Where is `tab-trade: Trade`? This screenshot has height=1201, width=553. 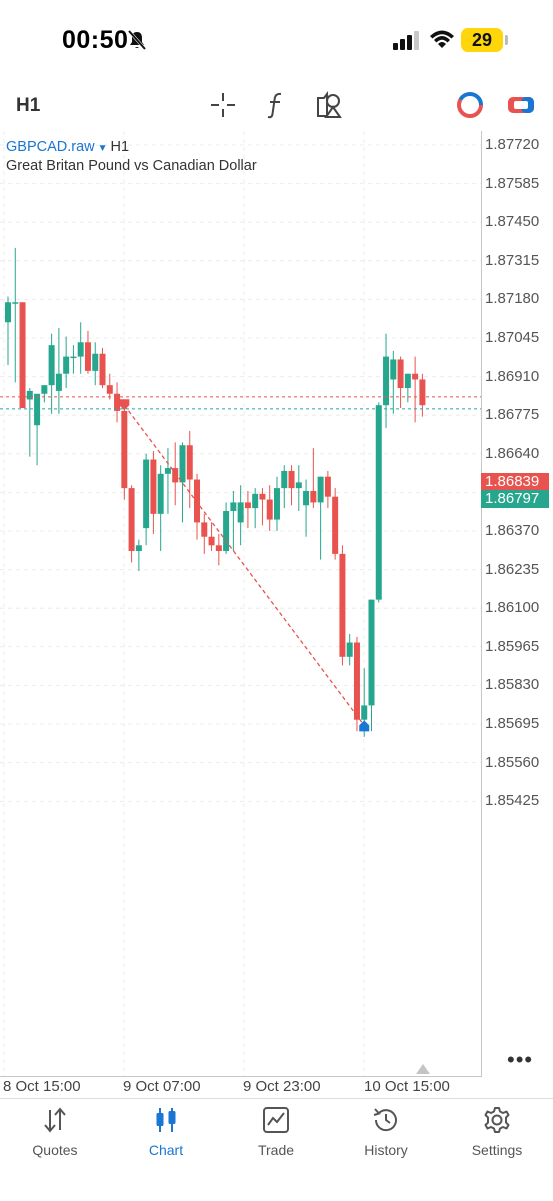
tab-trade: Trade is located at coordinates (276, 1131).